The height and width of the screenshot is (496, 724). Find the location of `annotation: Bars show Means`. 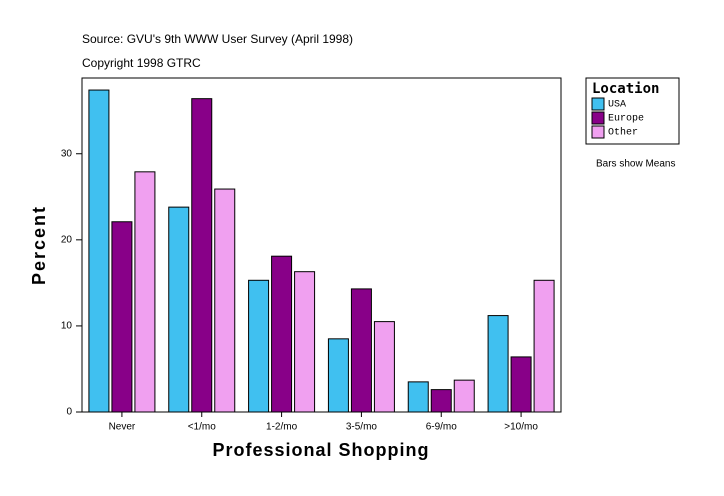

annotation: Bars show Means is located at coordinates (635, 164).